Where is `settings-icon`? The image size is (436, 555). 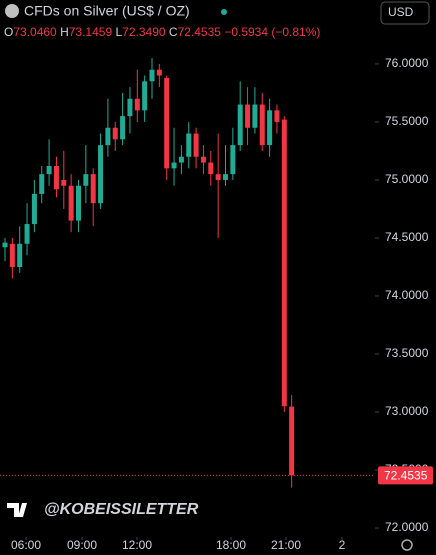
settings-icon is located at coordinates (407, 545).